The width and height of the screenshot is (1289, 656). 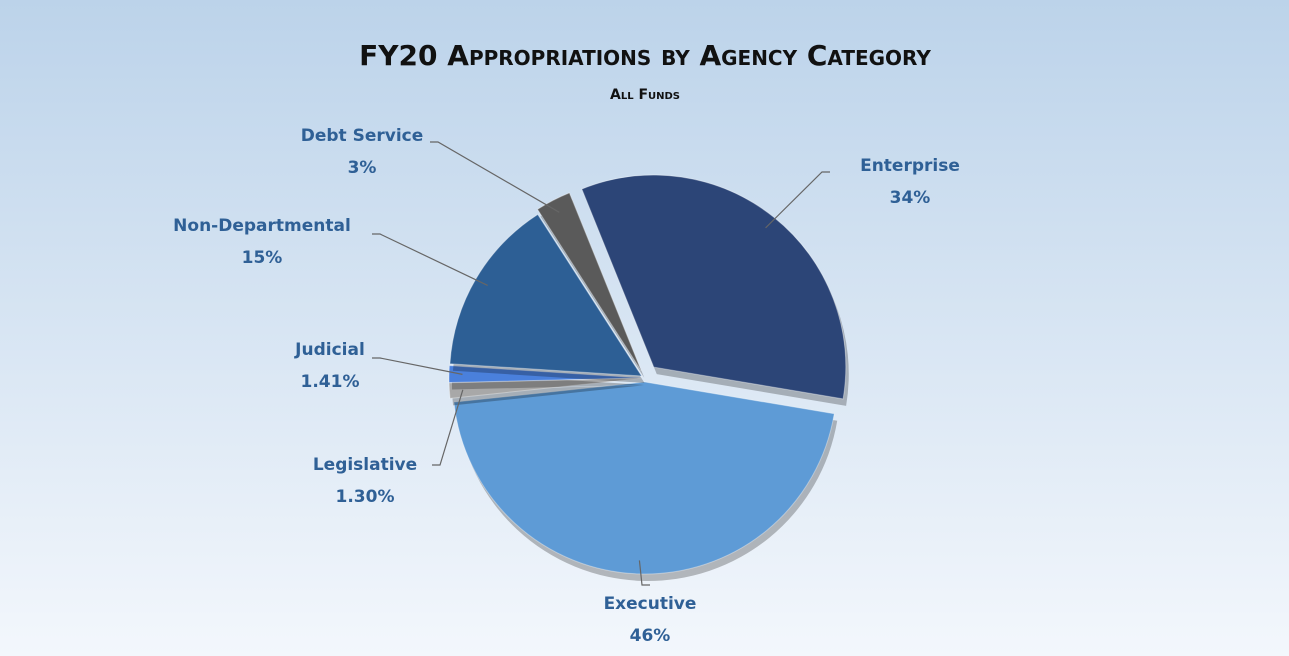 I want to click on slice-value: 15%, so click(x=262, y=258).